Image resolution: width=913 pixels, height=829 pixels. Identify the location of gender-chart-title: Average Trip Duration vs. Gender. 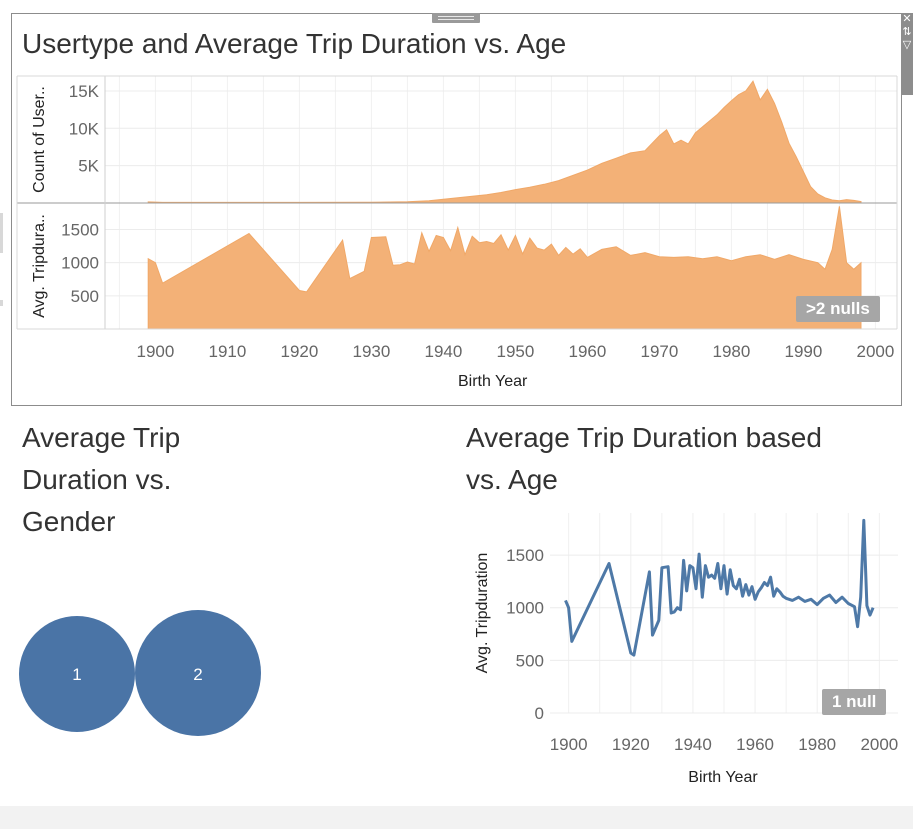
(101, 480).